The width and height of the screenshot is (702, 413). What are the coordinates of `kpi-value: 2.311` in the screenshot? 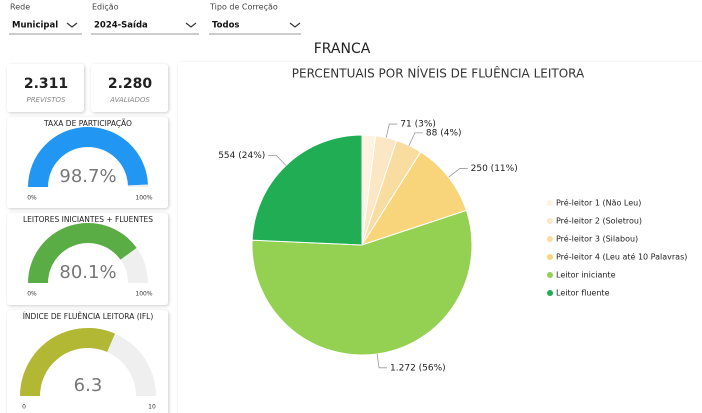 It's located at (46, 84).